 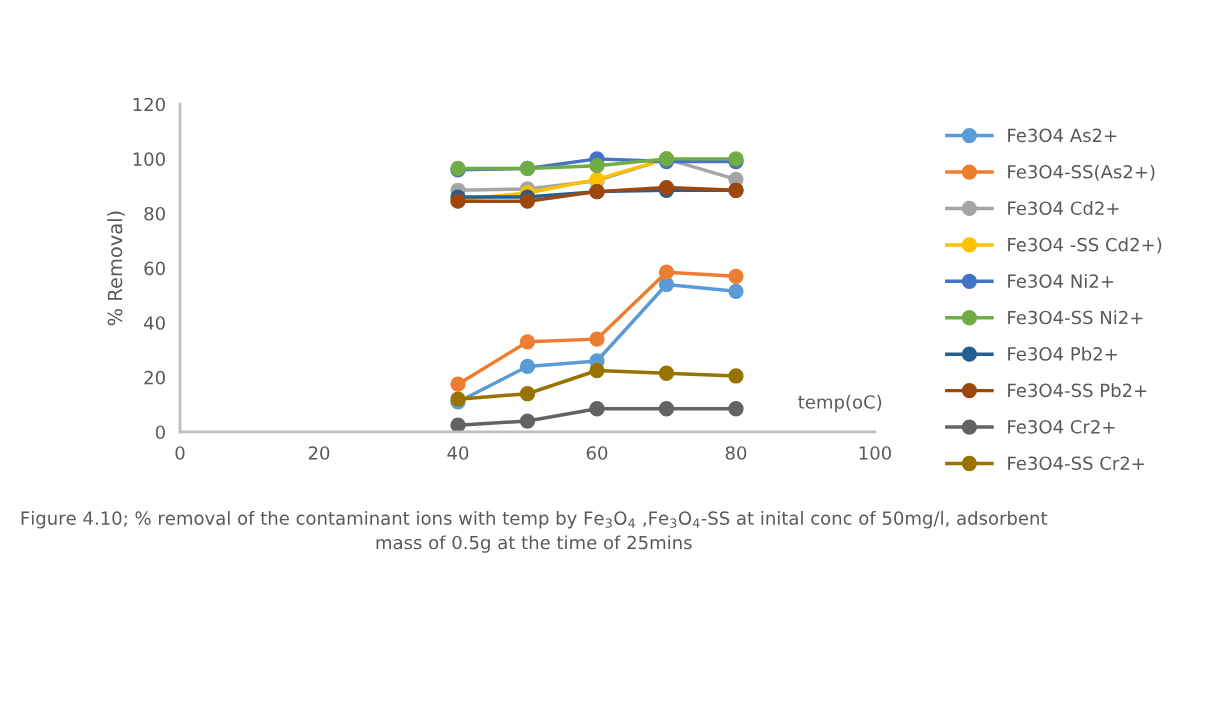 I want to click on x-tick-label: 80, so click(x=736, y=453).